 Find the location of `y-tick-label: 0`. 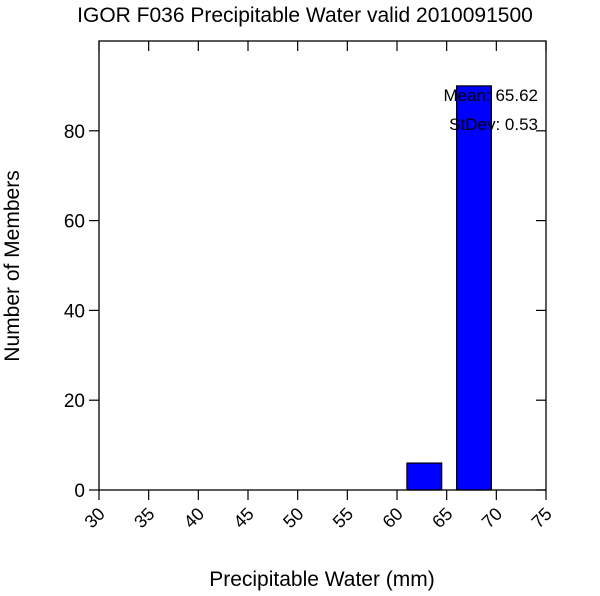

y-tick-label: 0 is located at coordinates (79, 491).